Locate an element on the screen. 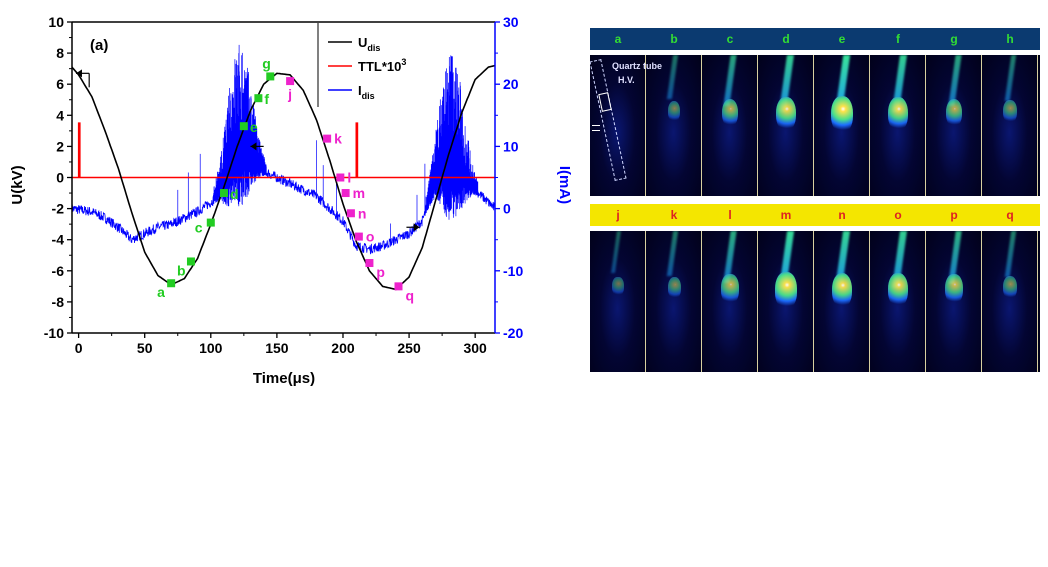 This screenshot has width=1048, height=567. marker-label-n: n is located at coordinates (362, 213).